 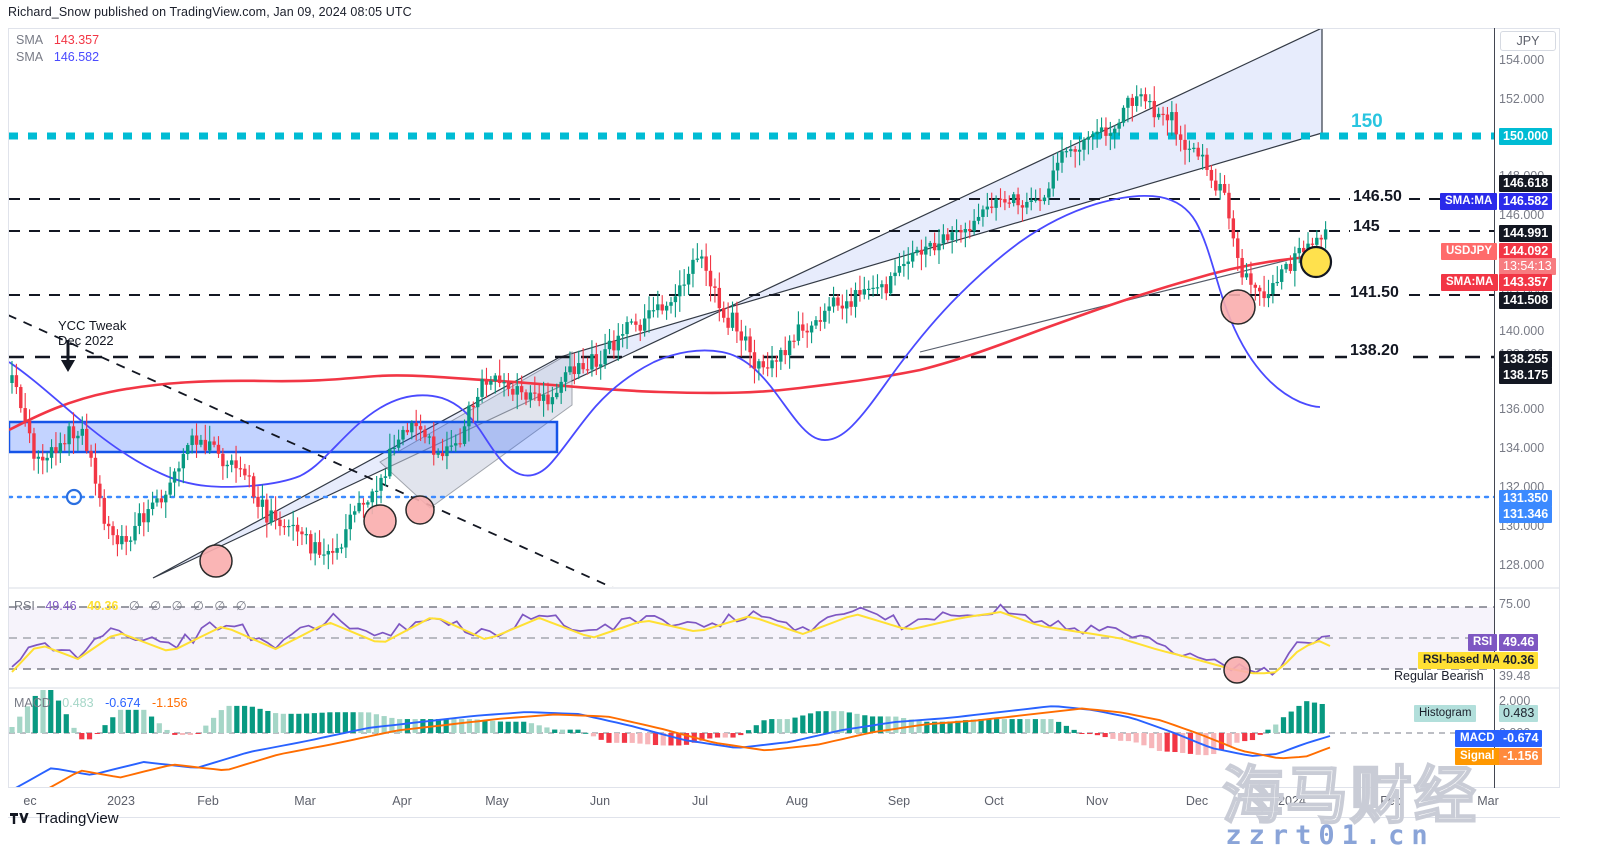 I want to click on price-tag-138255: 138.255, so click(x=1526, y=359).